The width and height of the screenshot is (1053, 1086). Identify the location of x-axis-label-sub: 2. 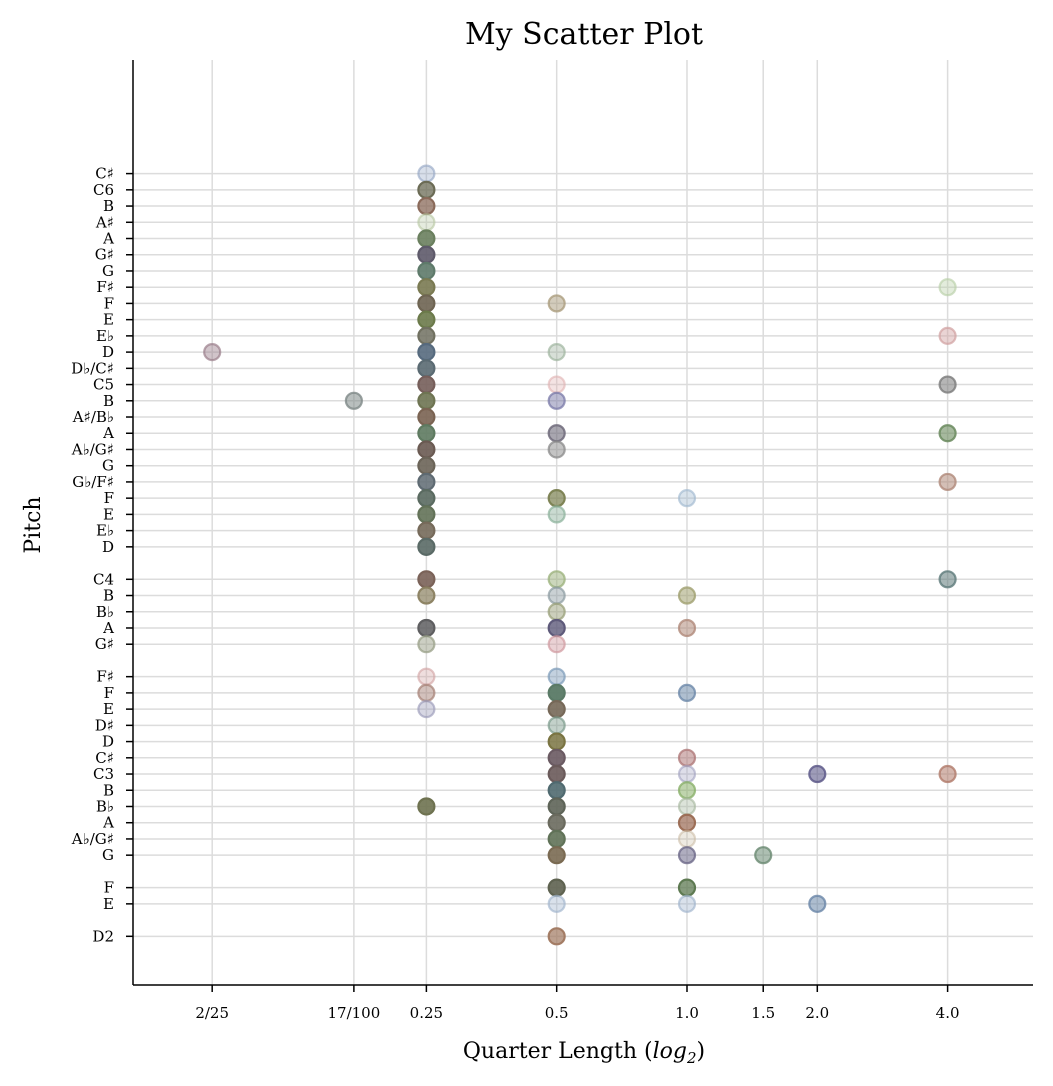
(691, 1058).